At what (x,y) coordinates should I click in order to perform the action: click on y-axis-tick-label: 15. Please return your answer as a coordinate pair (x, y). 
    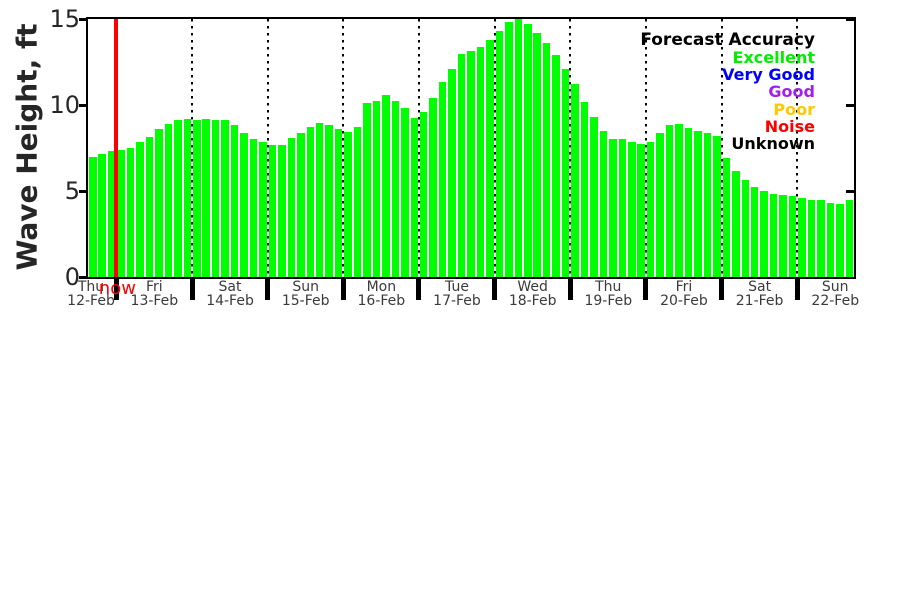
    Looking at the image, I should click on (64, 19).